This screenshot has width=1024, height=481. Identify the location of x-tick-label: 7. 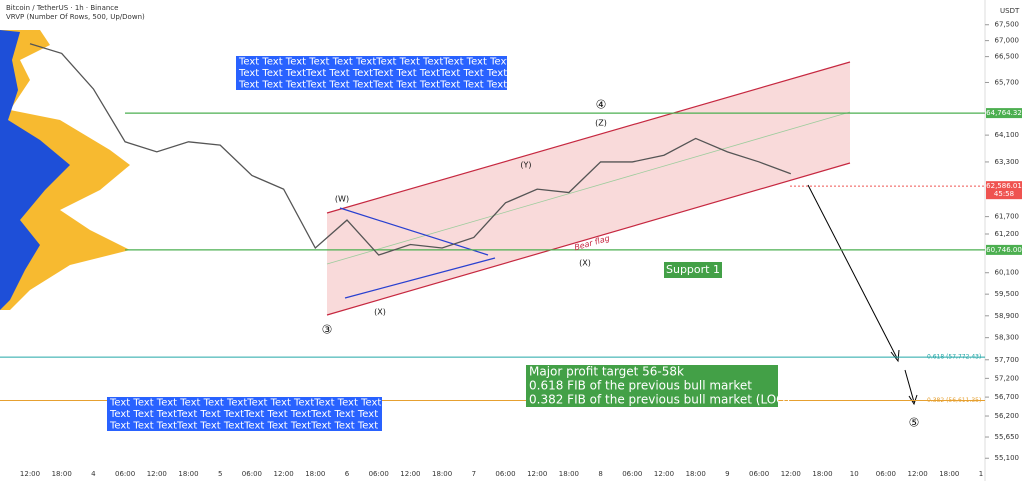
(474, 474).